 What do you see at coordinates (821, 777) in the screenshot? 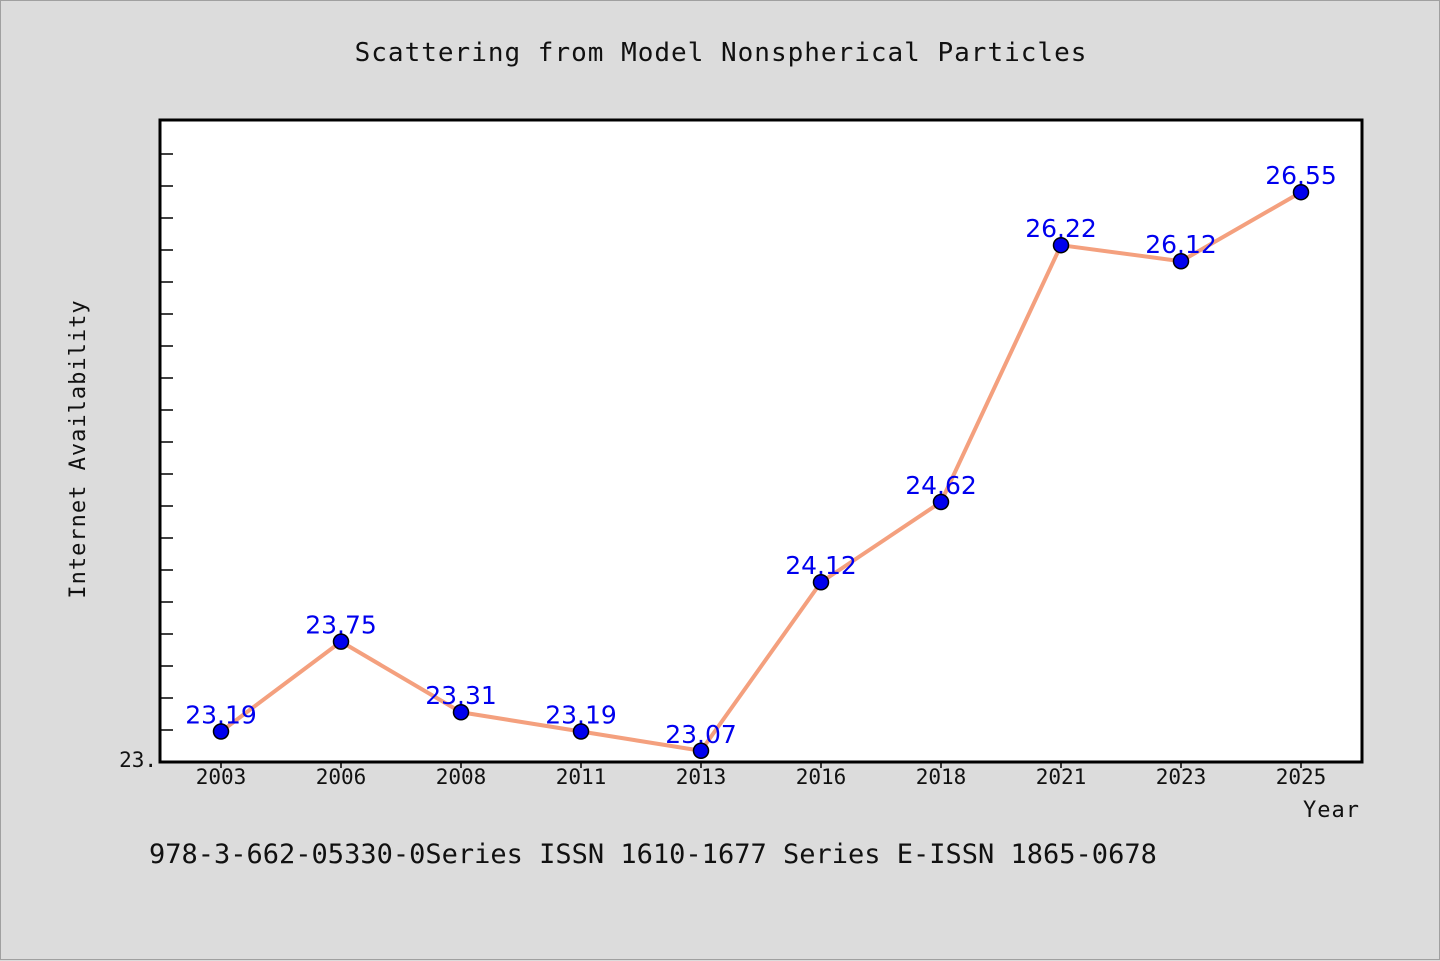
I see `x-tick-label: 2016` at bounding box center [821, 777].